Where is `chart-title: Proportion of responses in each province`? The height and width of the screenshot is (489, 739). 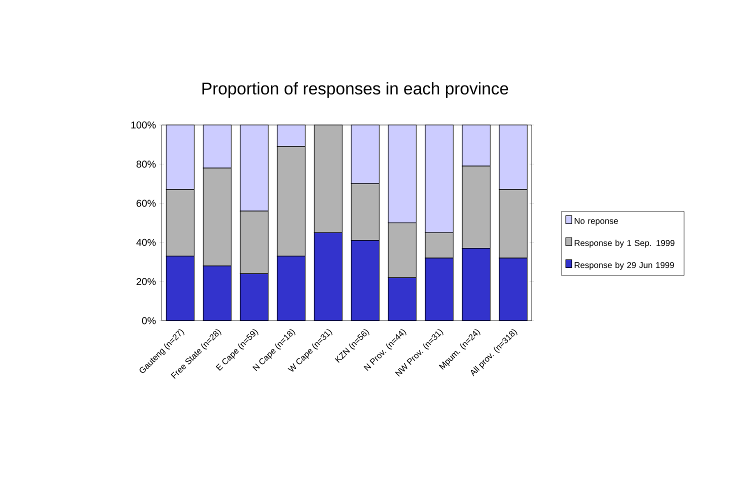
chart-title: Proportion of responses in each province is located at coordinates (355, 90).